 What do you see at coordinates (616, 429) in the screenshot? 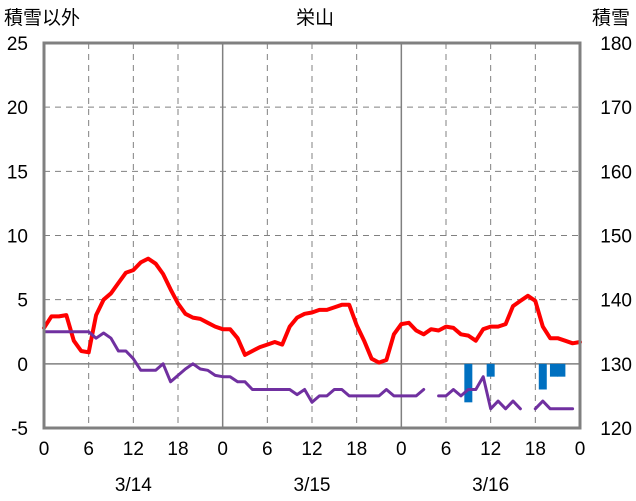
I see `right-tick-label: 120` at bounding box center [616, 429].